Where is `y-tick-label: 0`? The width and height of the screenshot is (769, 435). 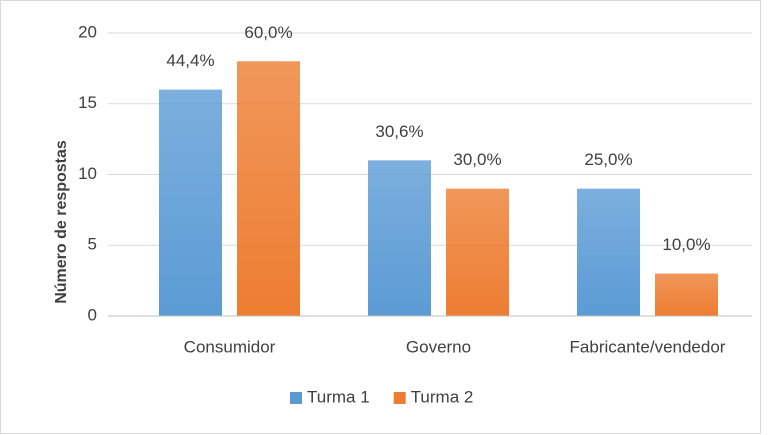 y-tick-label: 0 is located at coordinates (92, 314).